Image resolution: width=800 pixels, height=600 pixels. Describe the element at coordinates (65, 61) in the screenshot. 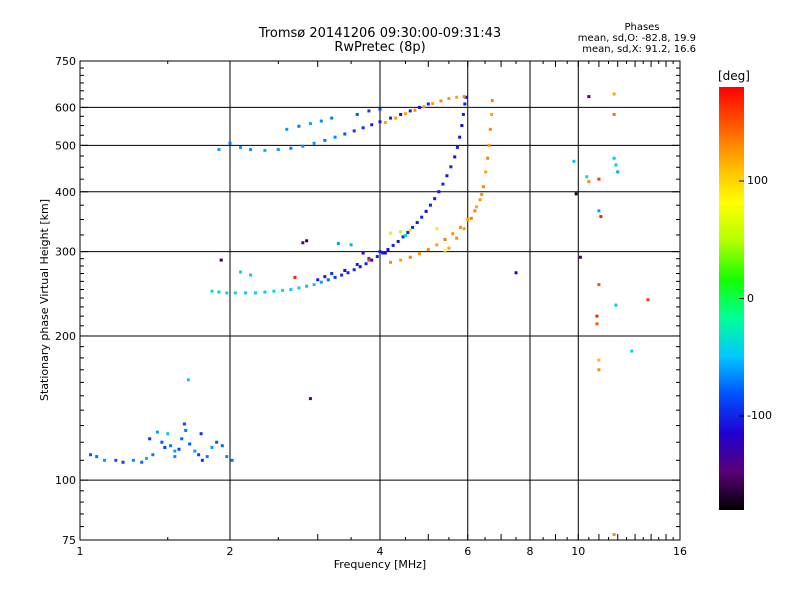

I see `y-tick-label: 750` at that location.